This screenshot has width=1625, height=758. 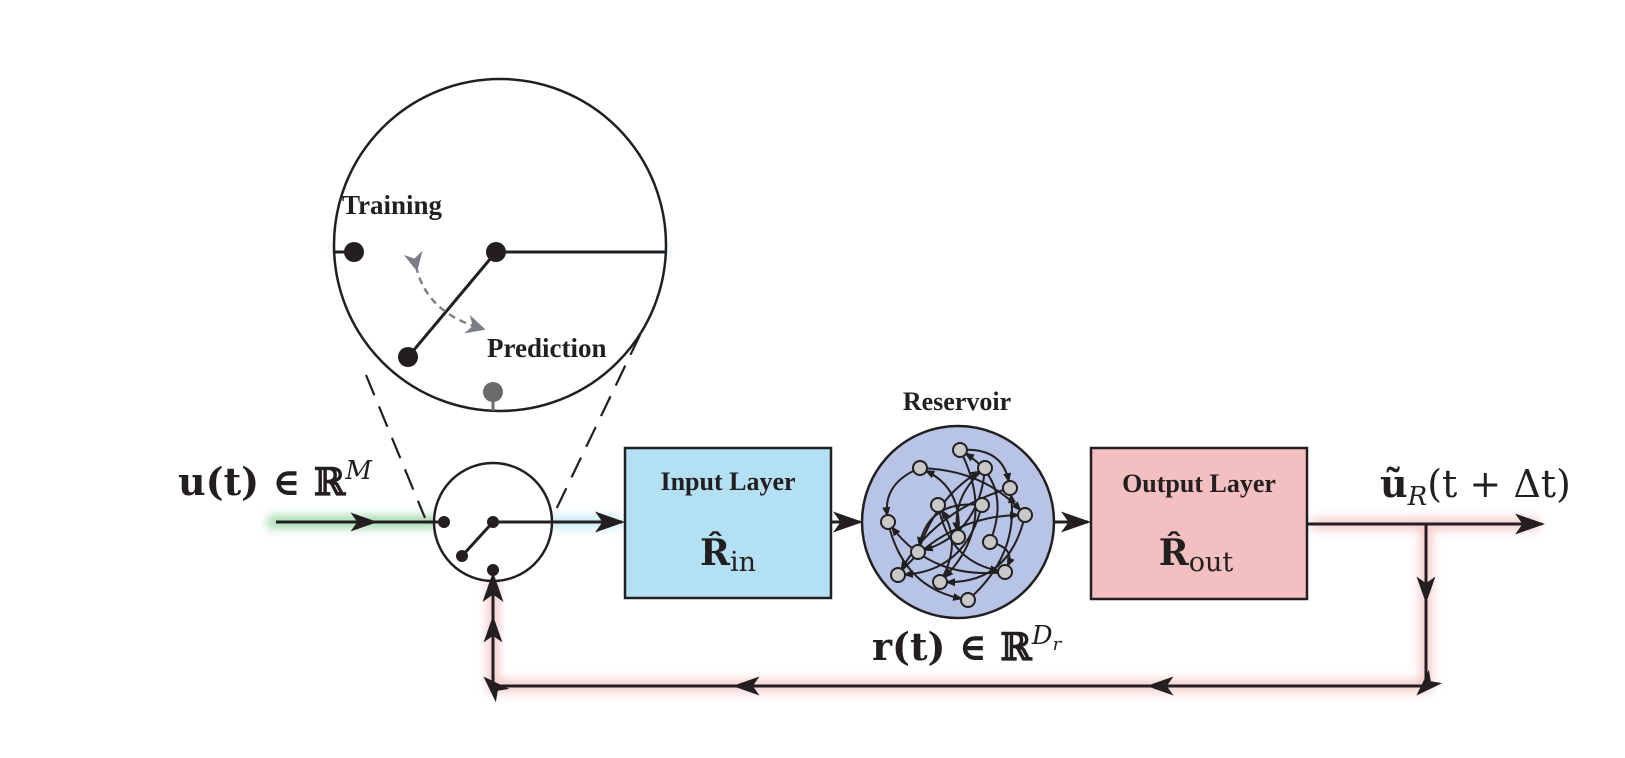 I want to click on lever-end, so click(x=408, y=357).